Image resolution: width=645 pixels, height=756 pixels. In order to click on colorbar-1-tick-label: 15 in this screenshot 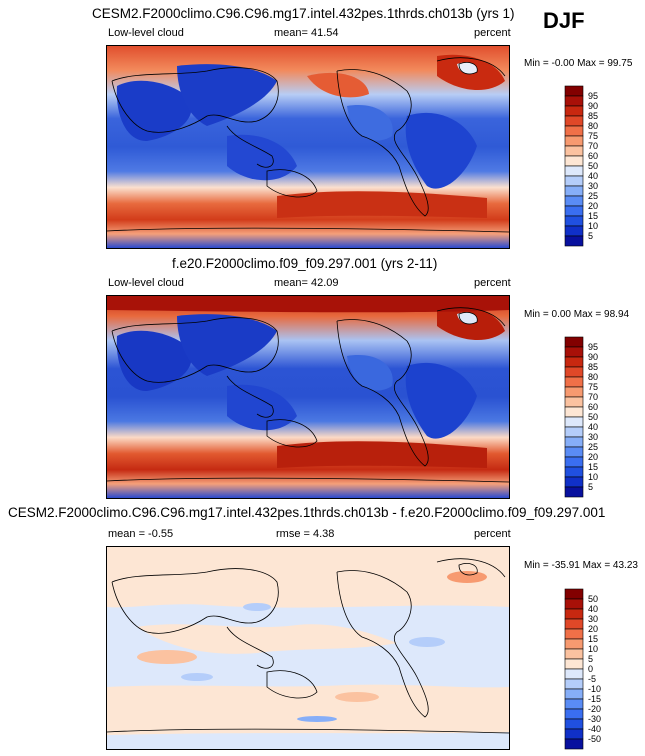, I will do `click(593, 216)`.